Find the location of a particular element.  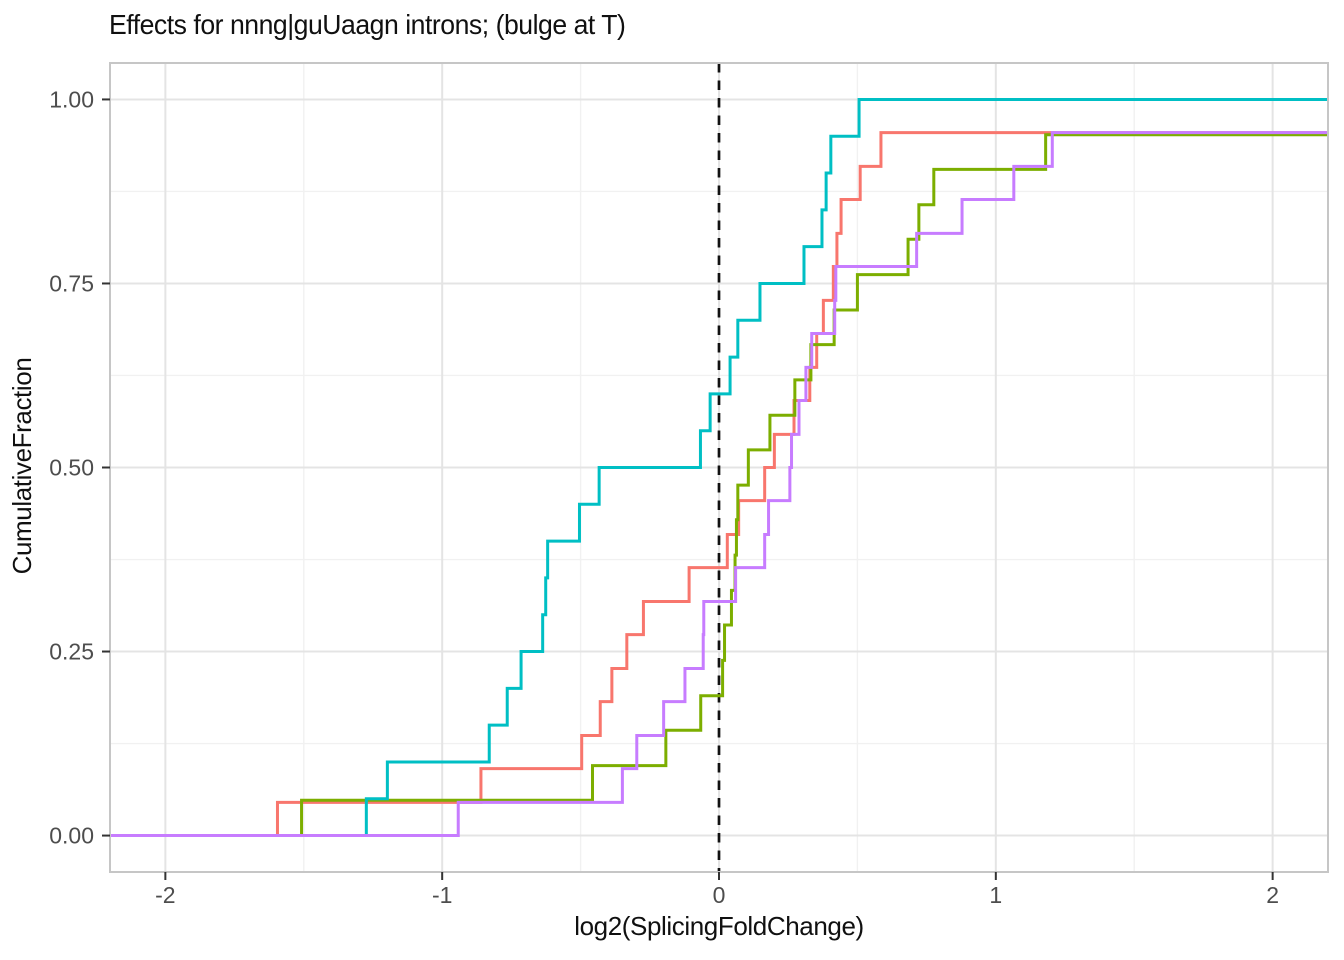

y-tick-label: 0.50 is located at coordinates (71, 468).